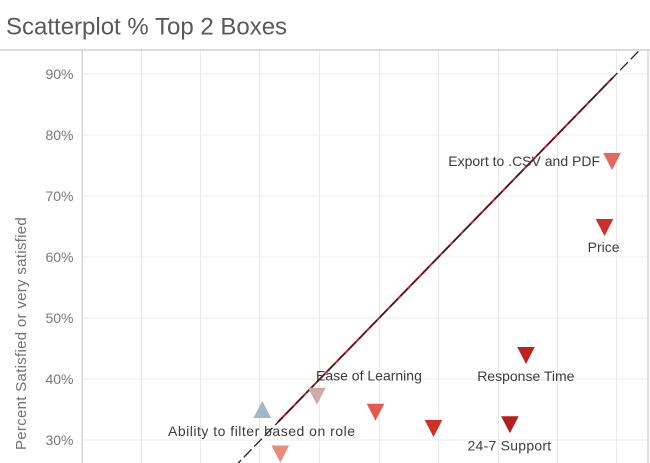  What do you see at coordinates (59, 440) in the screenshot?
I see `svg-text: 30%` at bounding box center [59, 440].